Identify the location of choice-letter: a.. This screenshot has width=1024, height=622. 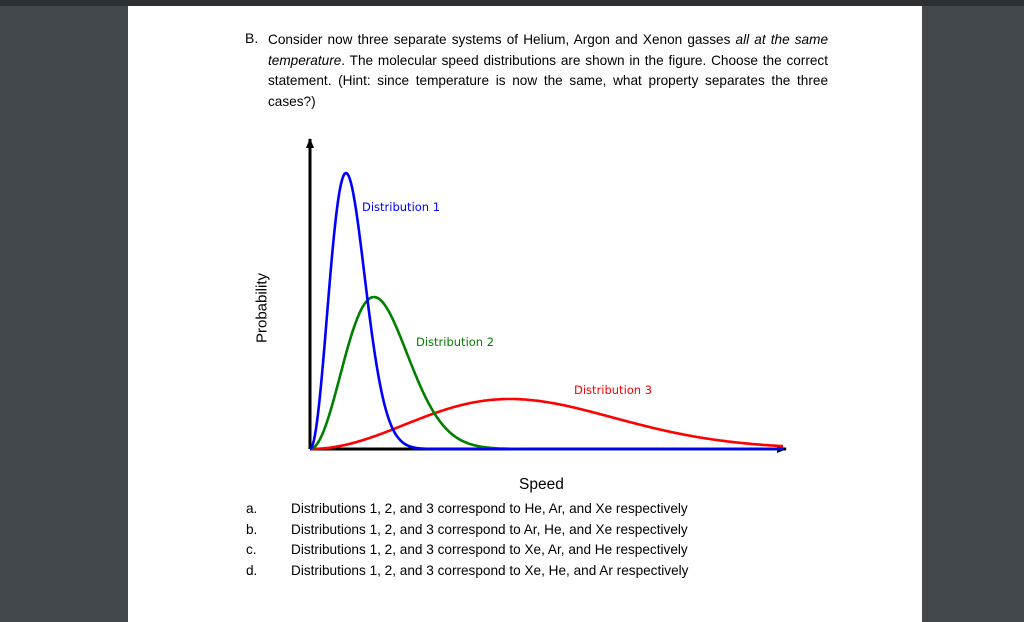
(252, 508).